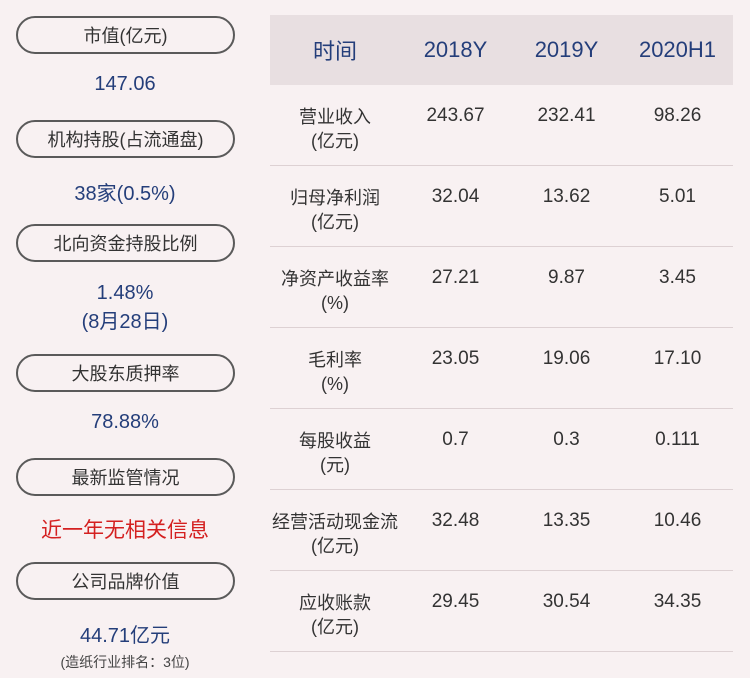  What do you see at coordinates (125, 308) in the screenshot?
I see `northbound-value: 1.48% (8月28日)` at bounding box center [125, 308].